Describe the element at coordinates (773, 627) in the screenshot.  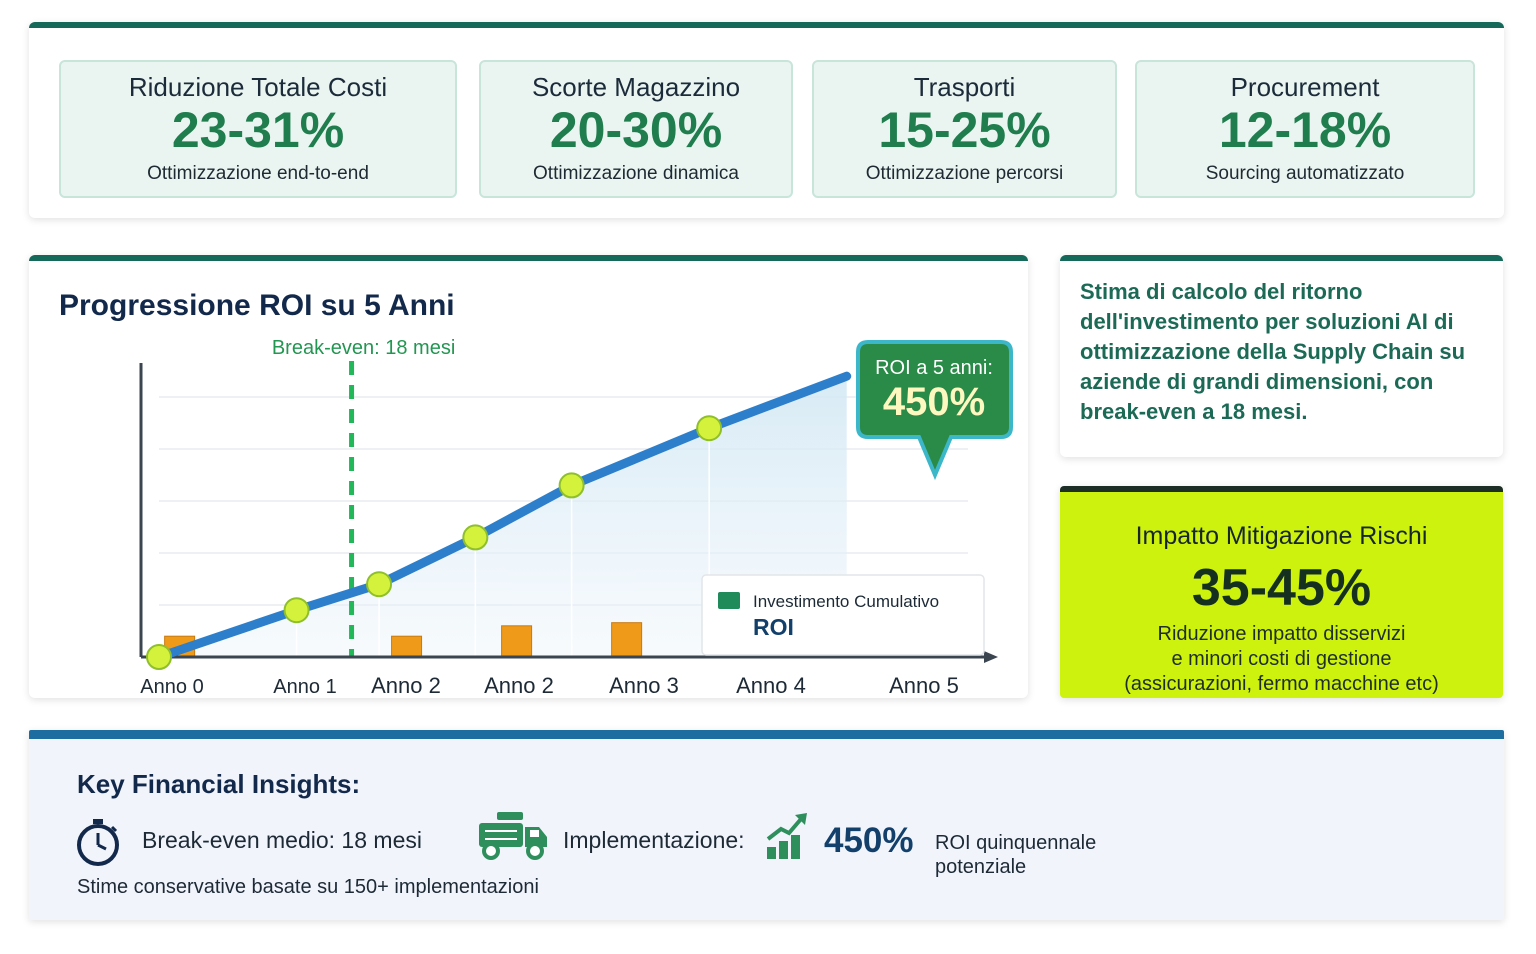
I see `legend-label-roi: ROI` at that location.